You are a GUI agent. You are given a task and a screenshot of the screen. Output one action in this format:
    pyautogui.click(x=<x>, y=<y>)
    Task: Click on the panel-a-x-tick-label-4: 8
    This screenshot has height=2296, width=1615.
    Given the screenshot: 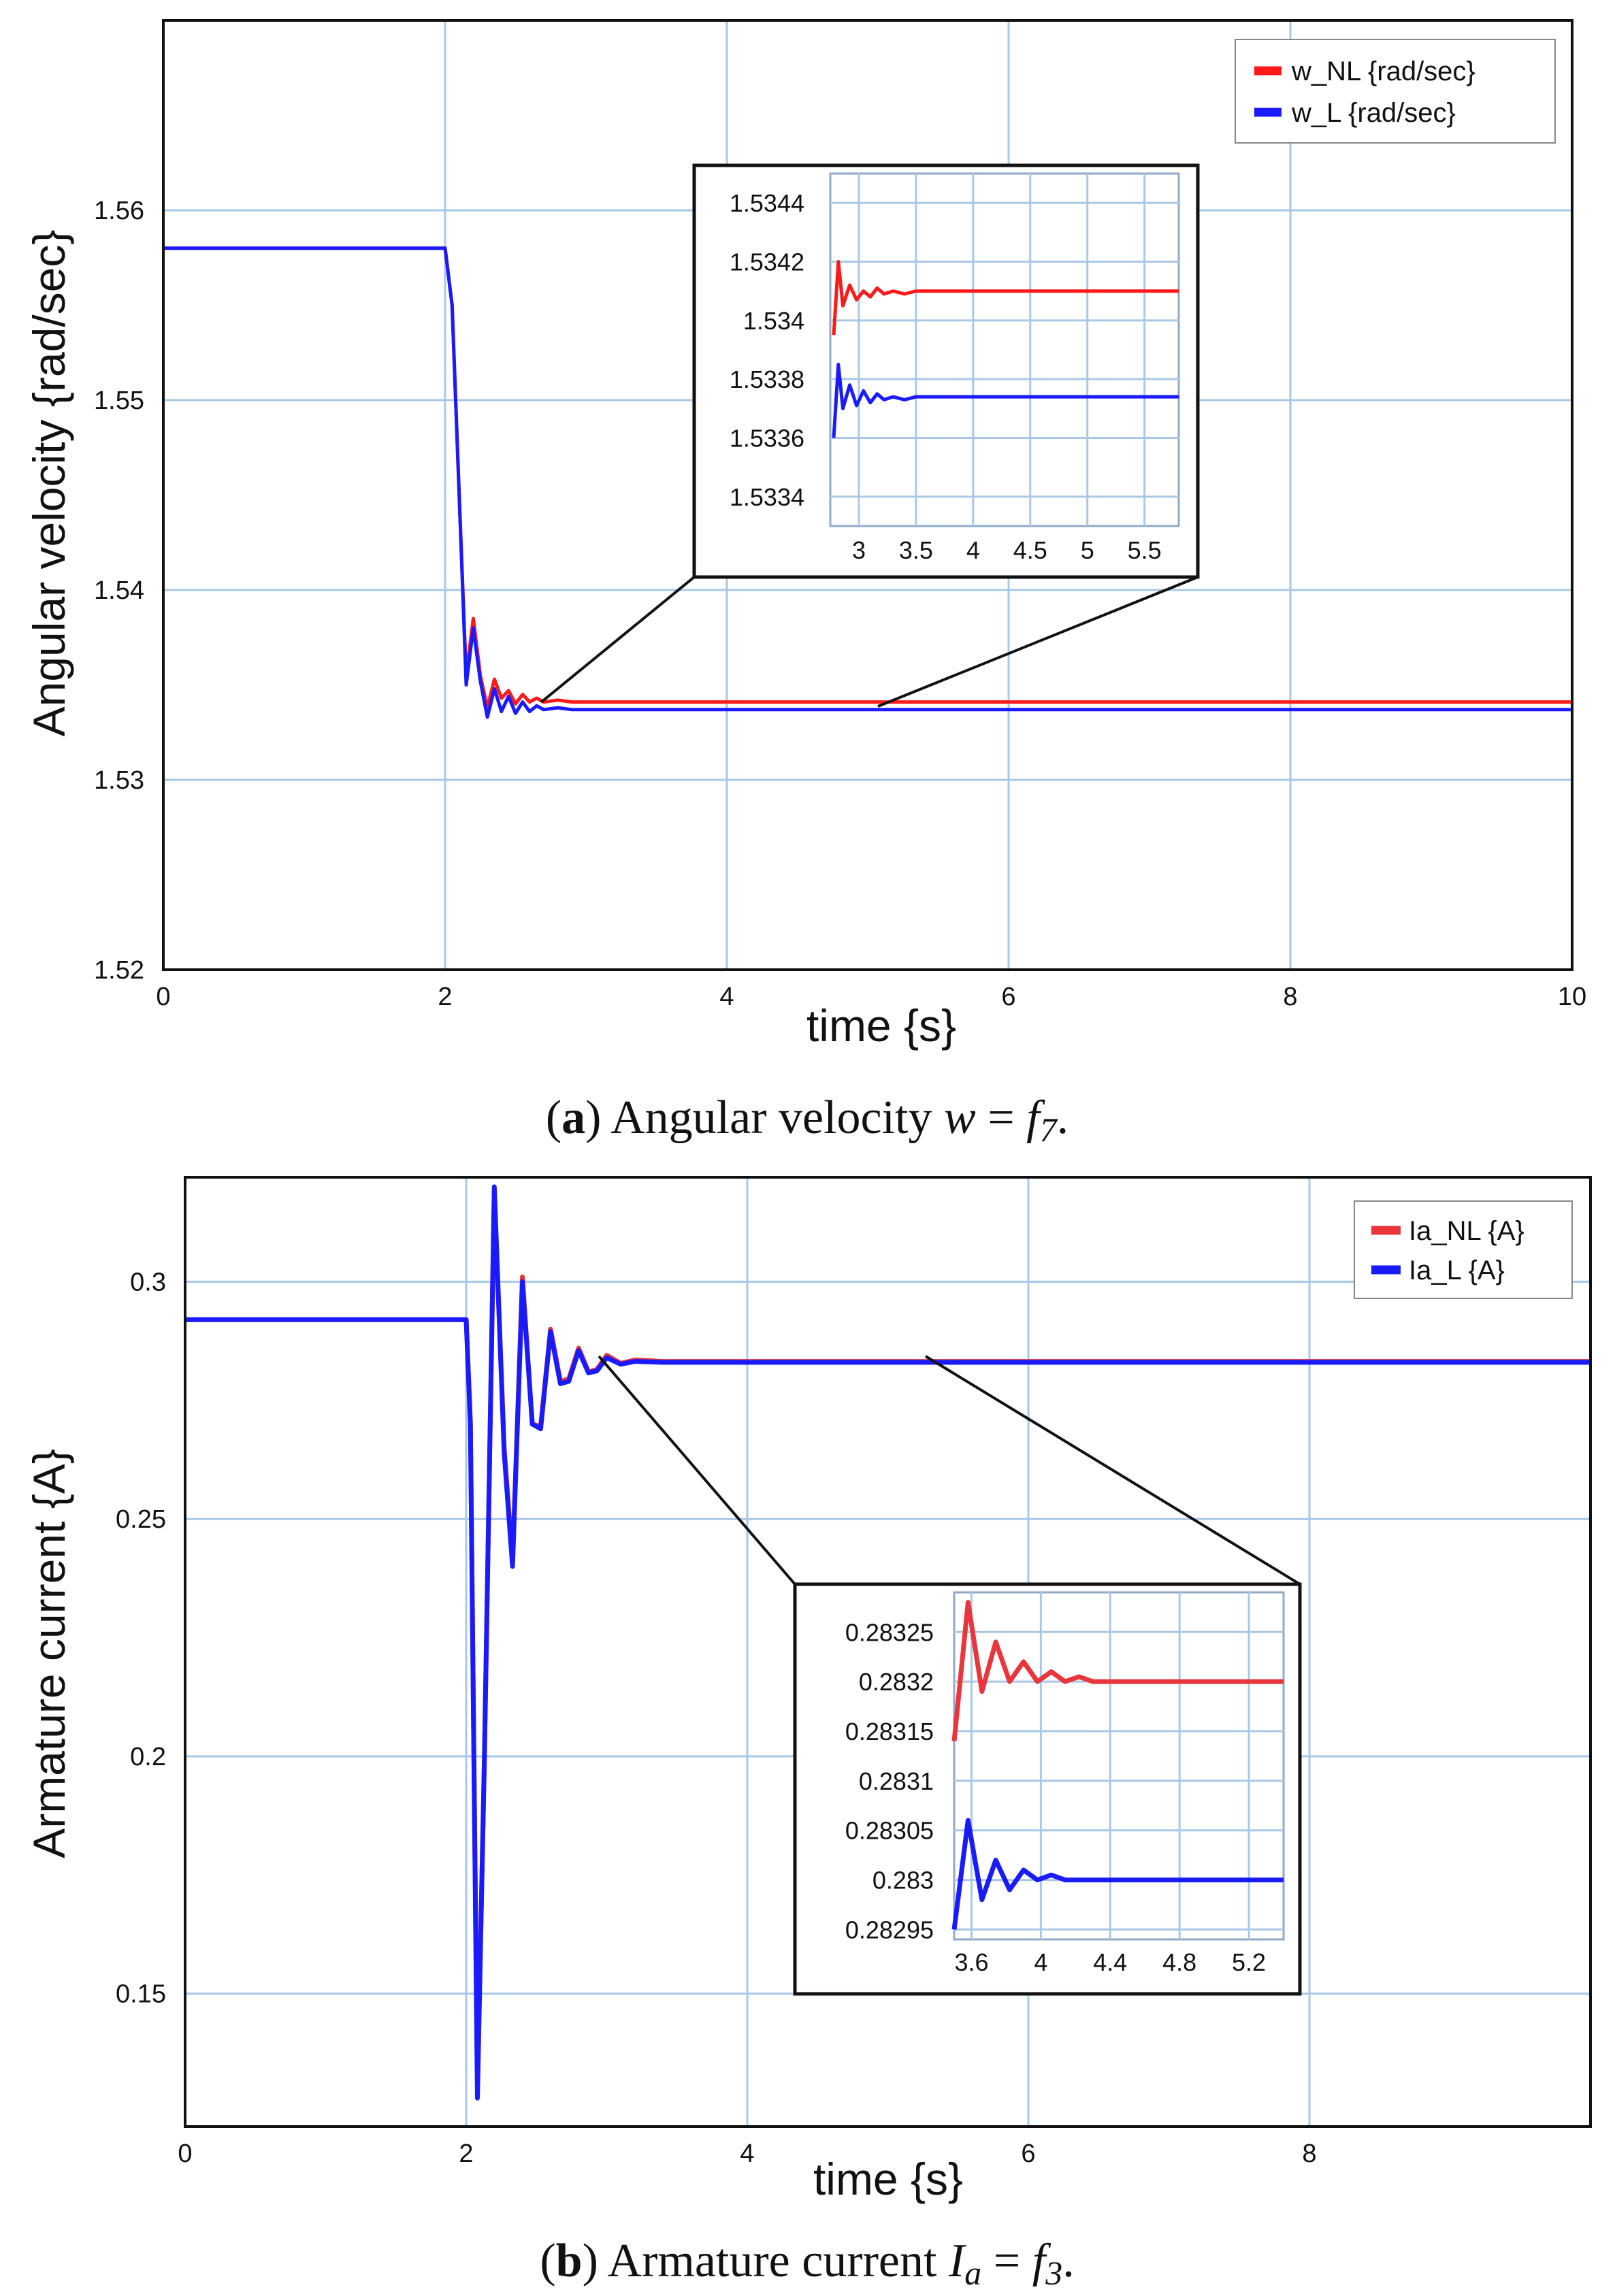 What is the action you would take?
    pyautogui.click(x=1290, y=997)
    